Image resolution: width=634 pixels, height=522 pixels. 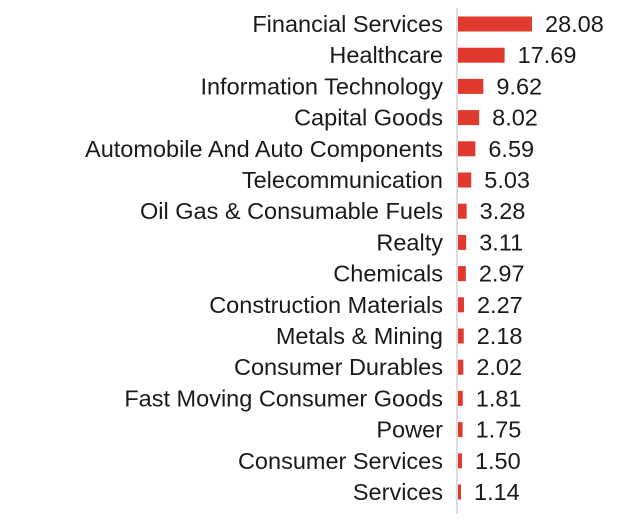 What do you see at coordinates (499, 367) in the screenshot?
I see `value-label: 2.02` at bounding box center [499, 367].